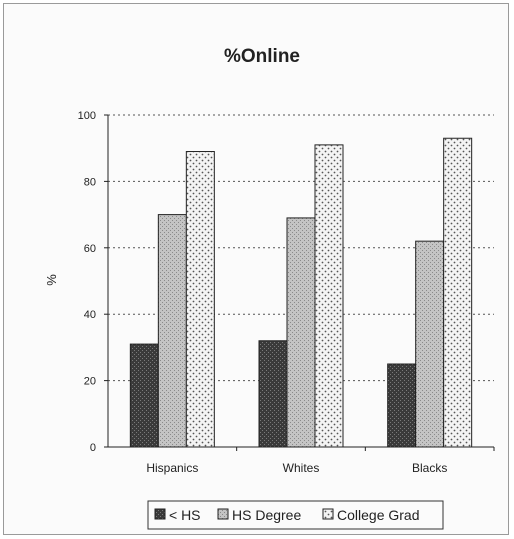  I want to click on y-tick-label: 40, so click(90, 315).